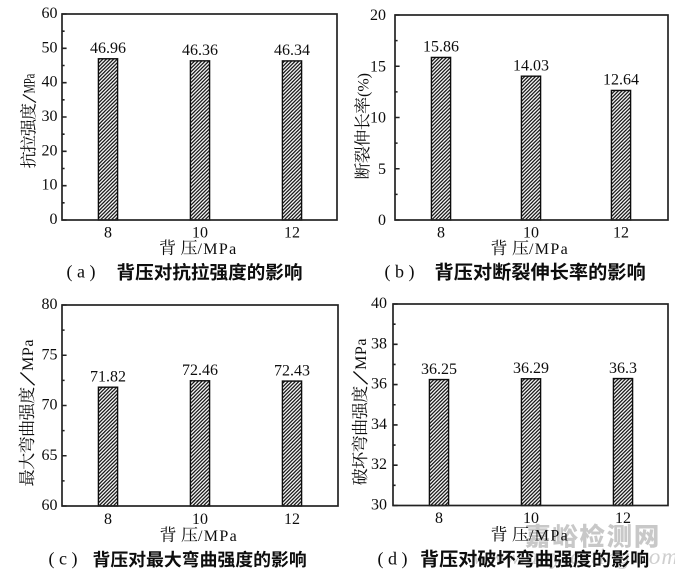 This screenshot has height=578, width=675. What do you see at coordinates (50, 455) in the screenshot?
I see `svg-text: 65` at bounding box center [50, 455].